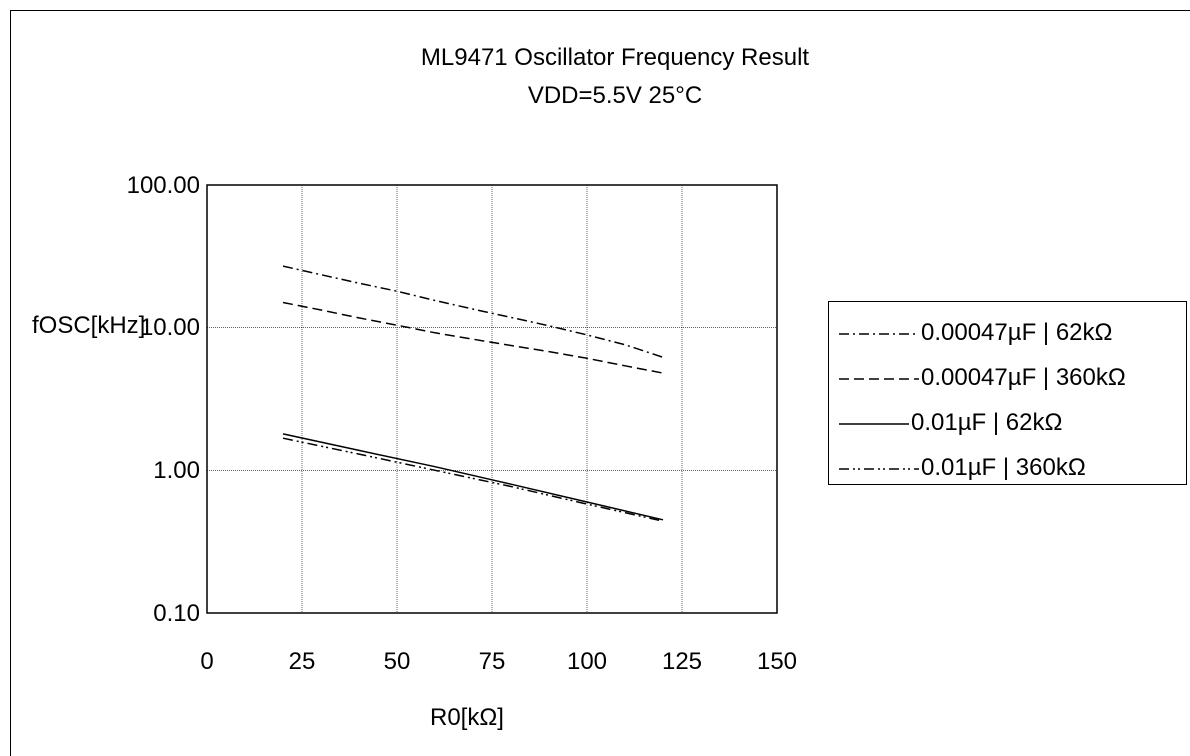  I want to click on y-tick-label: 10.00, so click(169, 327).